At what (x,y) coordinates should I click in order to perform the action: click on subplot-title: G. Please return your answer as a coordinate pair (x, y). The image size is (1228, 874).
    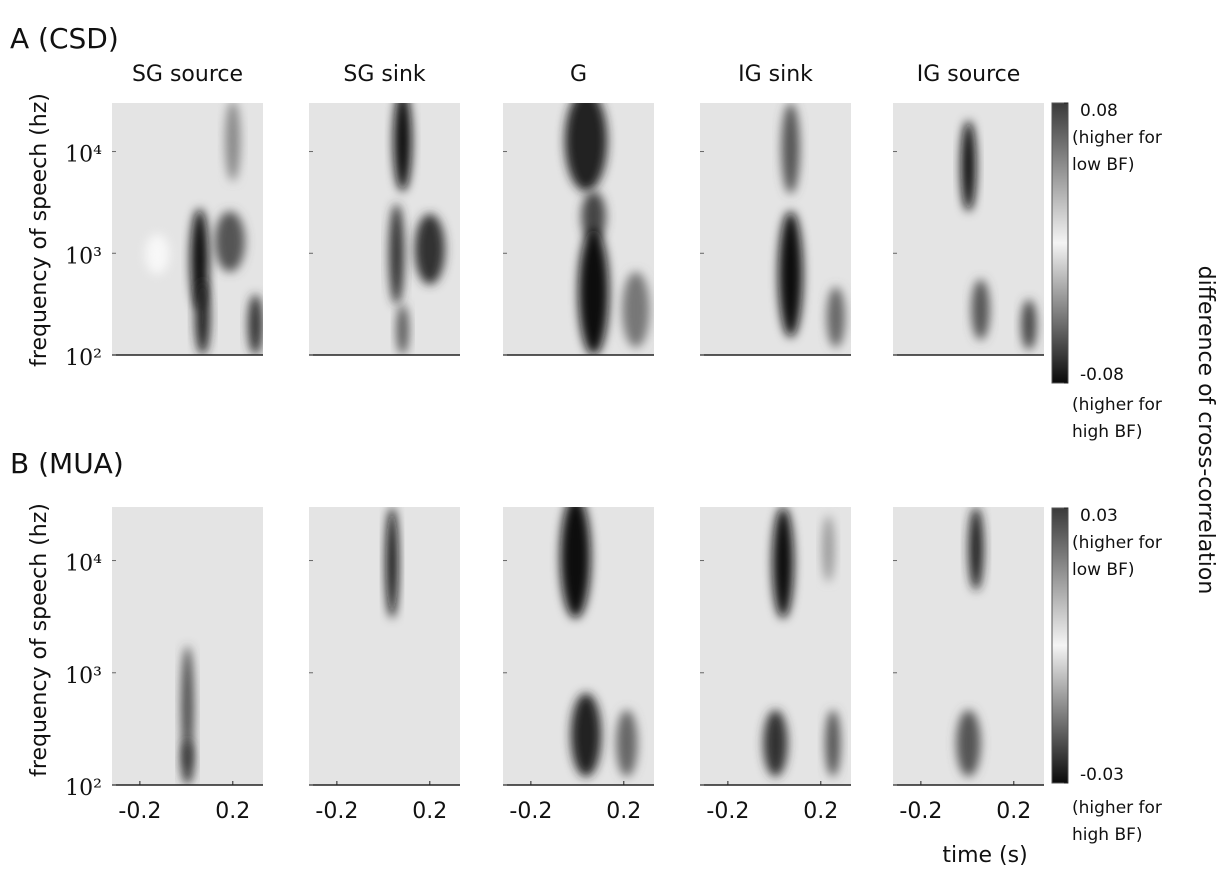
    Looking at the image, I should click on (578, 74).